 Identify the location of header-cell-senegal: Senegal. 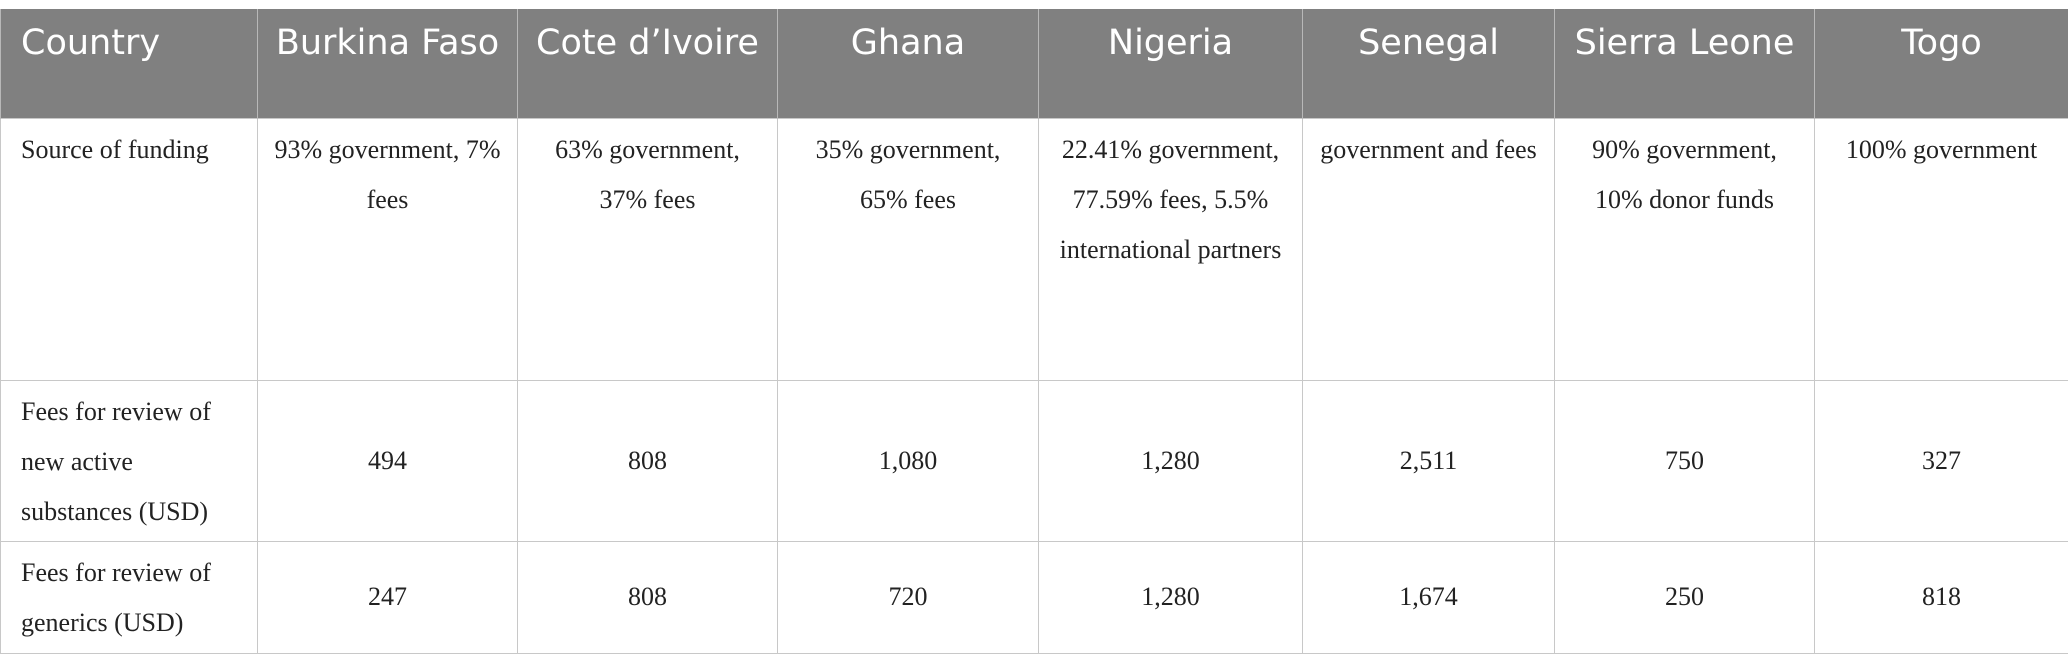
(1428, 63).